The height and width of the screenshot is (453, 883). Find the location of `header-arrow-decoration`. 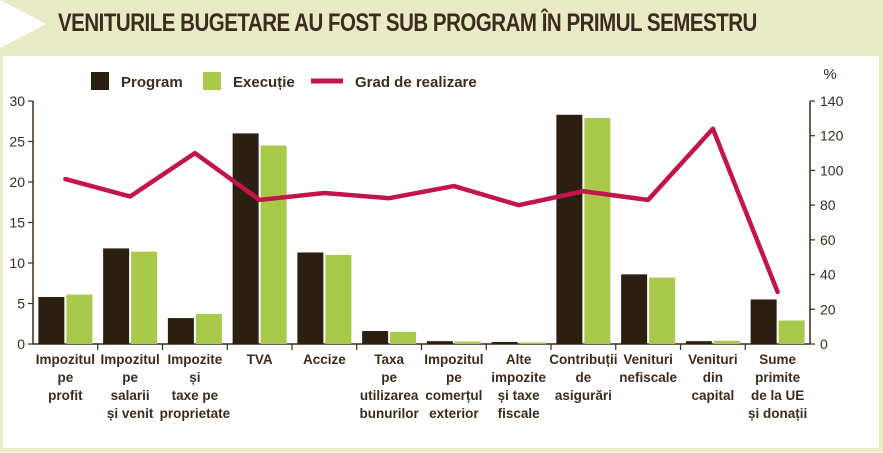

header-arrow-decoration is located at coordinates (23, 24).